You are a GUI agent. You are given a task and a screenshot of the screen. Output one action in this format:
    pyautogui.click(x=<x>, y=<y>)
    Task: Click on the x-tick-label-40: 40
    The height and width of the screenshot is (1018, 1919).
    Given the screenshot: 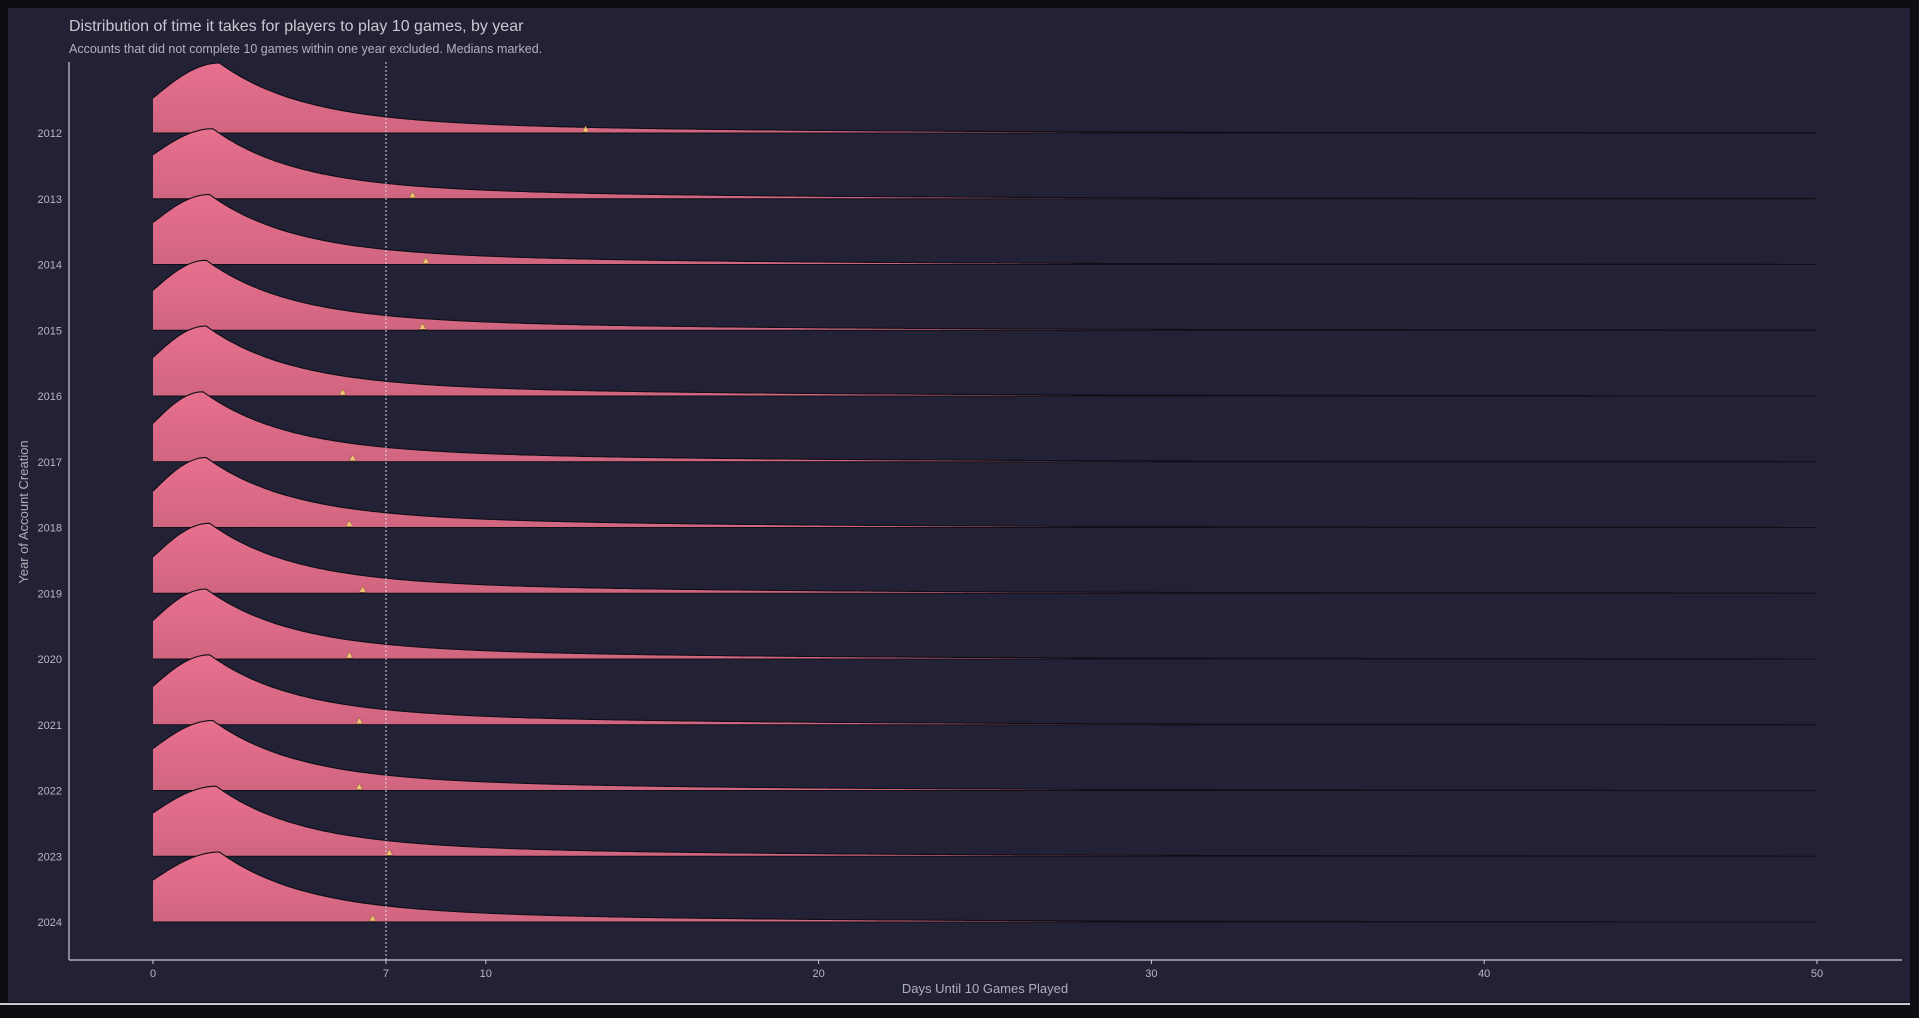 What is the action you would take?
    pyautogui.click(x=1484, y=974)
    